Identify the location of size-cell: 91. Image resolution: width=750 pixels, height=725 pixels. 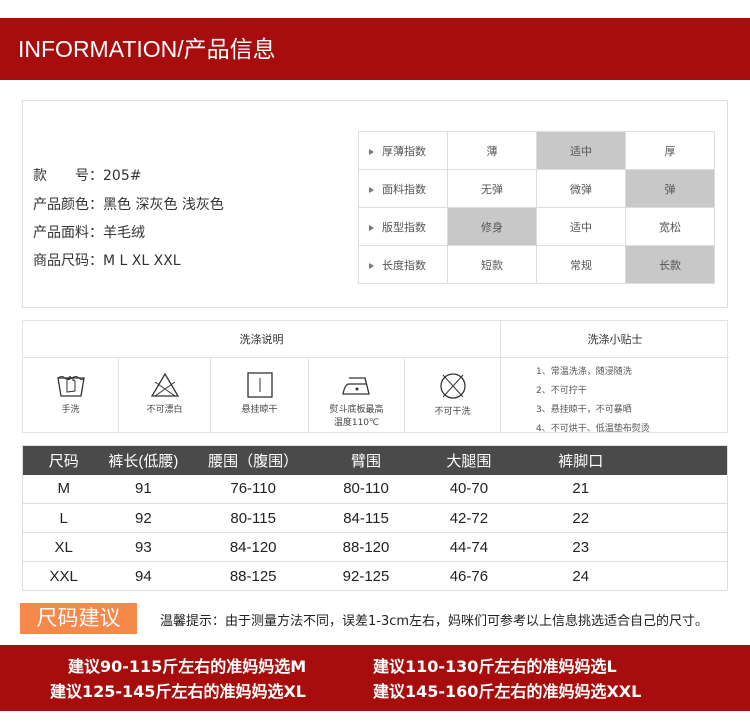
(143, 489).